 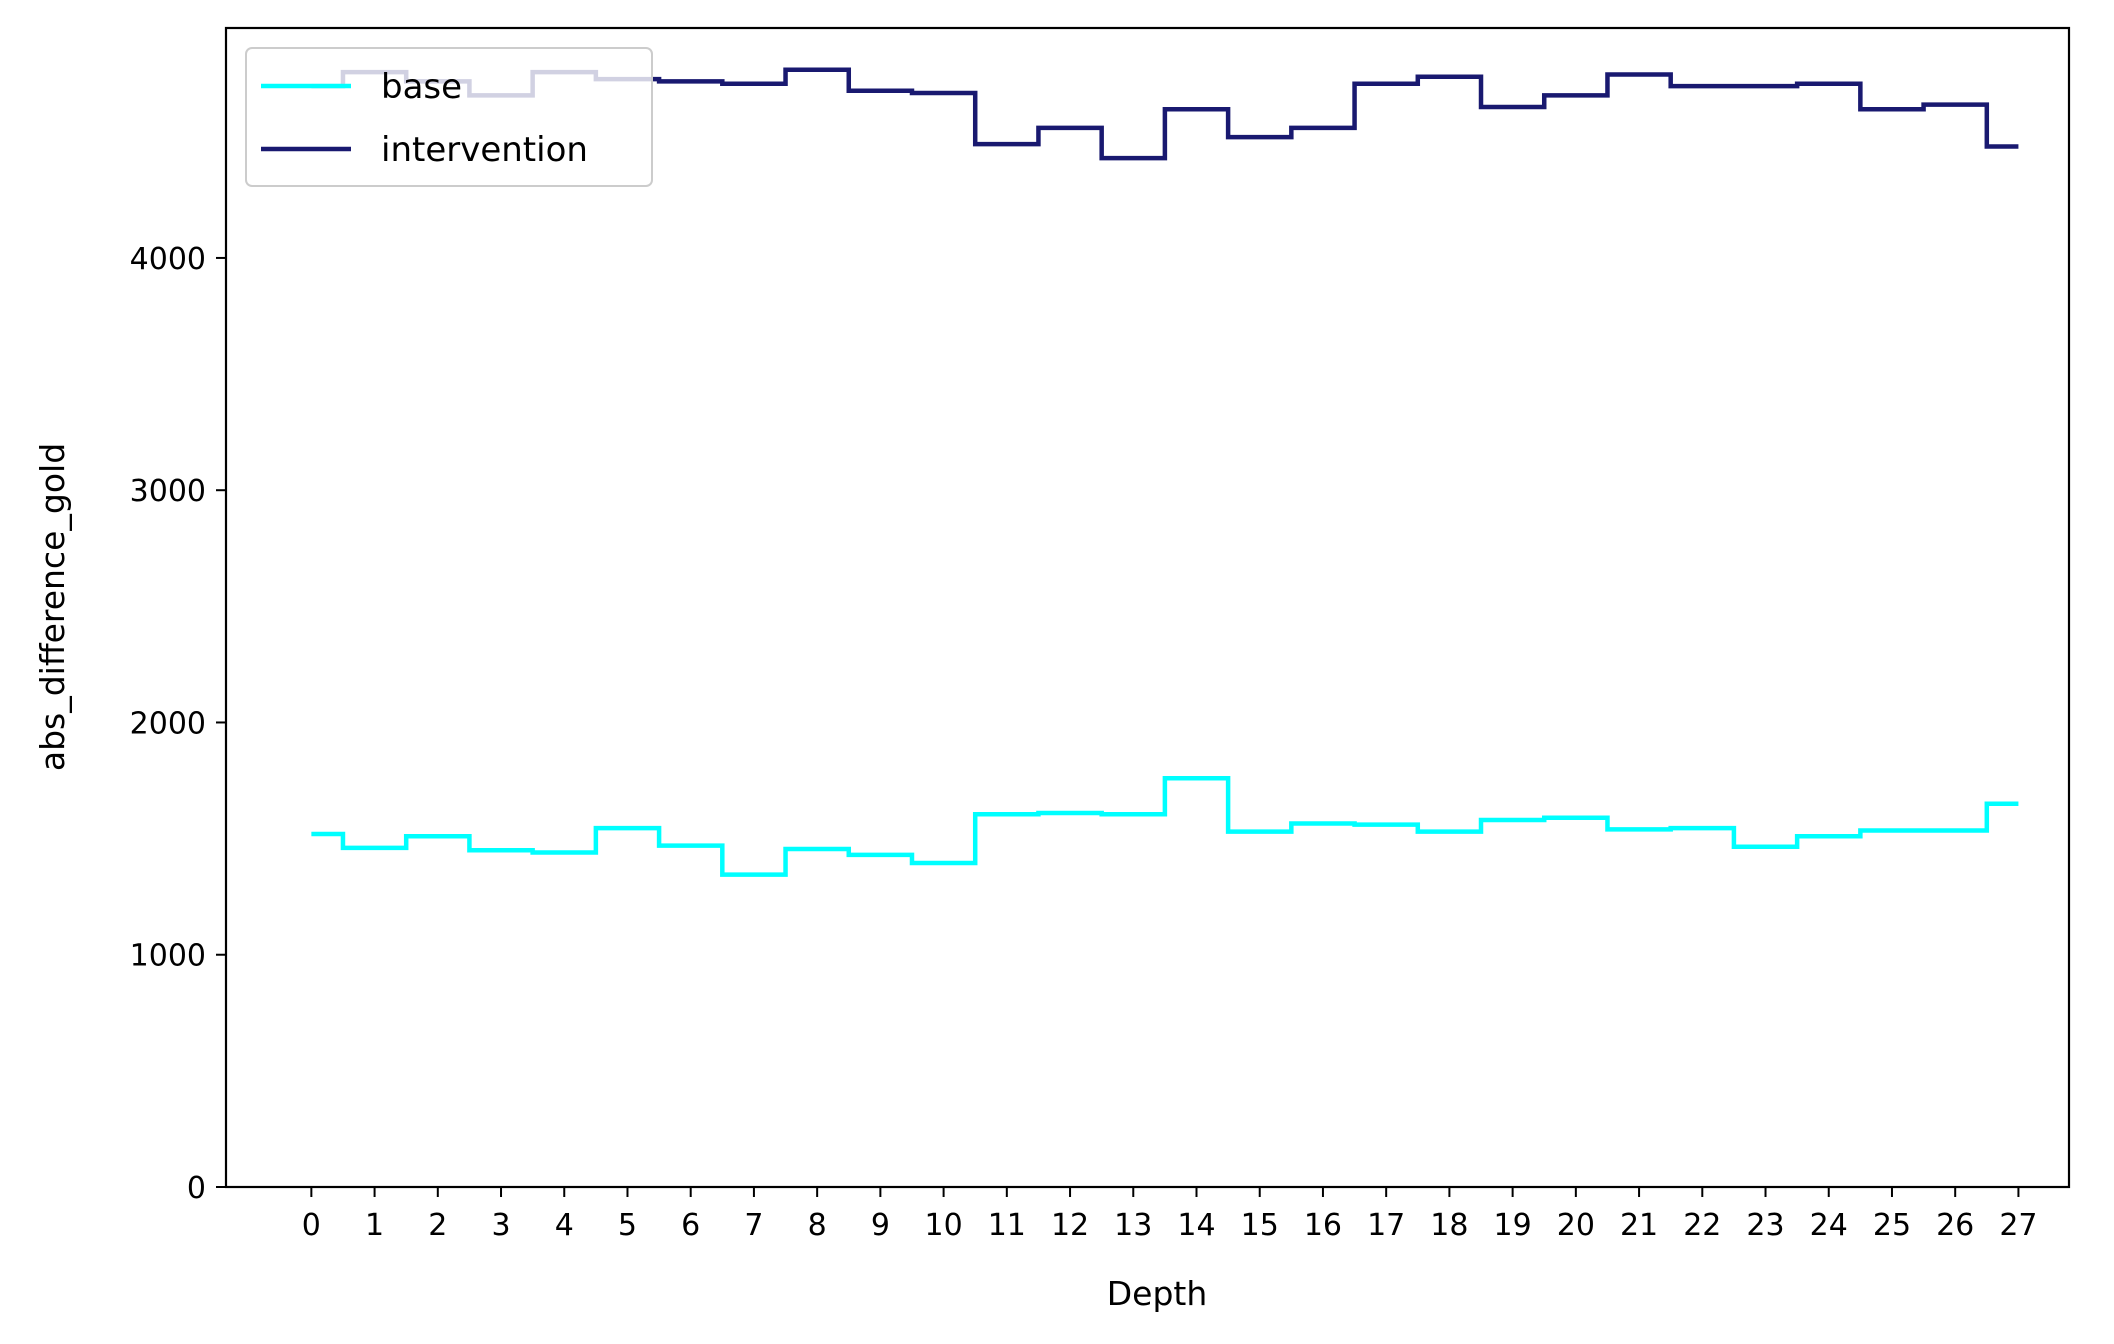 What do you see at coordinates (1576, 1225) in the screenshot?
I see `x-tick-label: 20` at bounding box center [1576, 1225].